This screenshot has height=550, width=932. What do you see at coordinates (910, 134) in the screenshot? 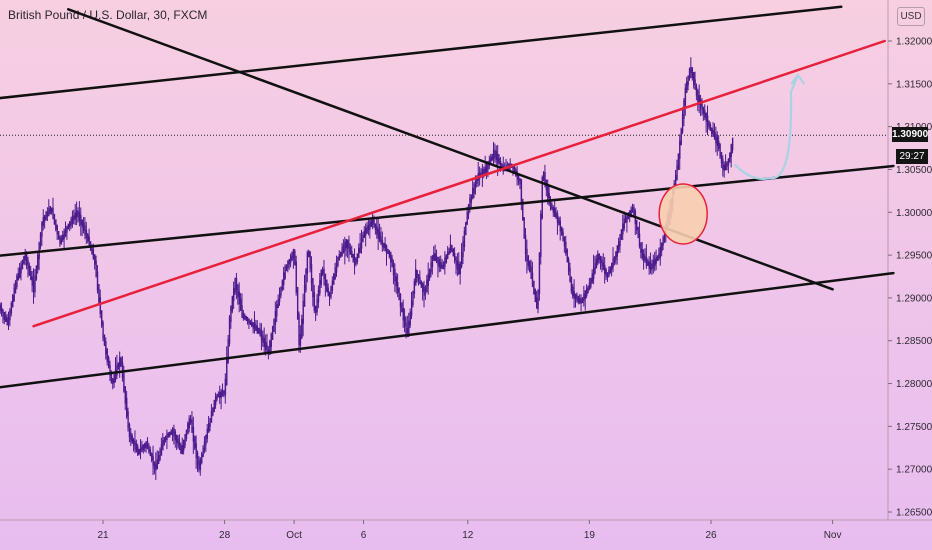
I see `last-price-badge: 1.30900` at bounding box center [910, 134].